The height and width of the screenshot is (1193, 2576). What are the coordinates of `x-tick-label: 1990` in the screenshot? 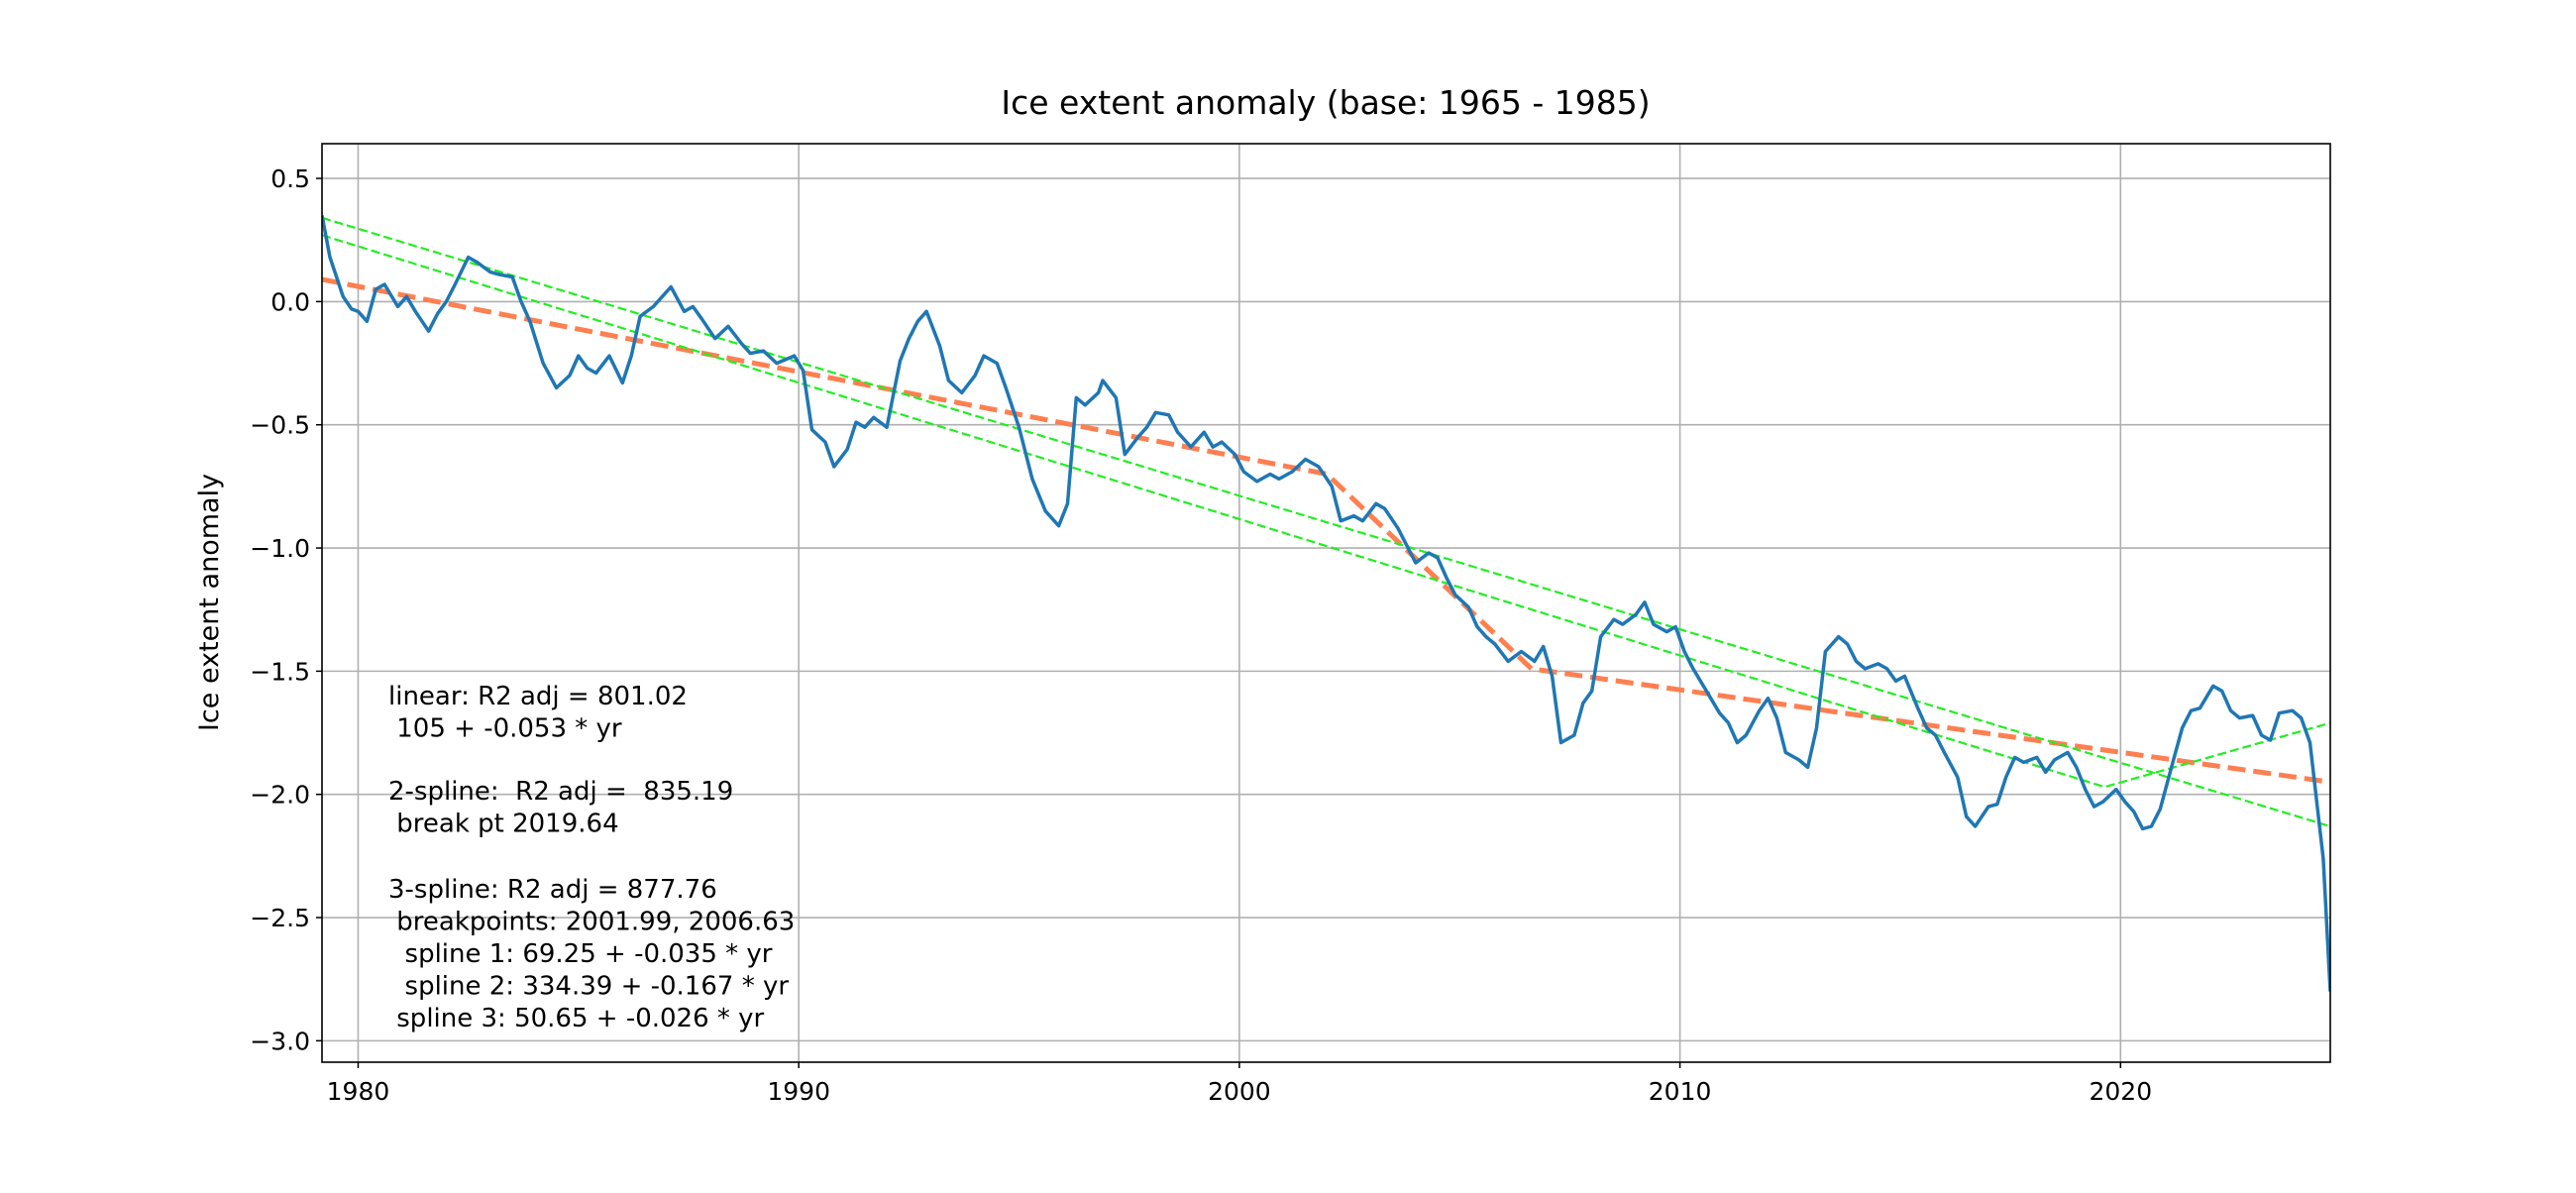 It's located at (799, 1091).